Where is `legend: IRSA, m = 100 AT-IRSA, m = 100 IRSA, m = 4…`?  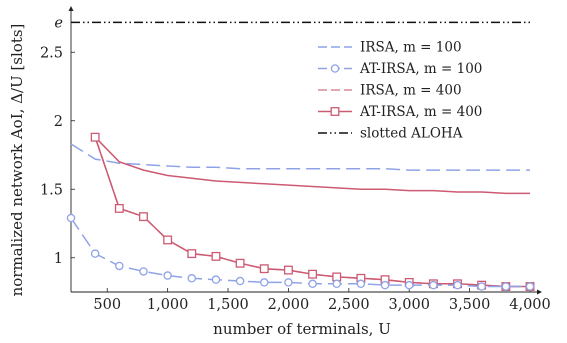 legend: IRSA, m = 100 AT-IRSA, m = 100 IRSA, m = 4… is located at coordinates (400, 91).